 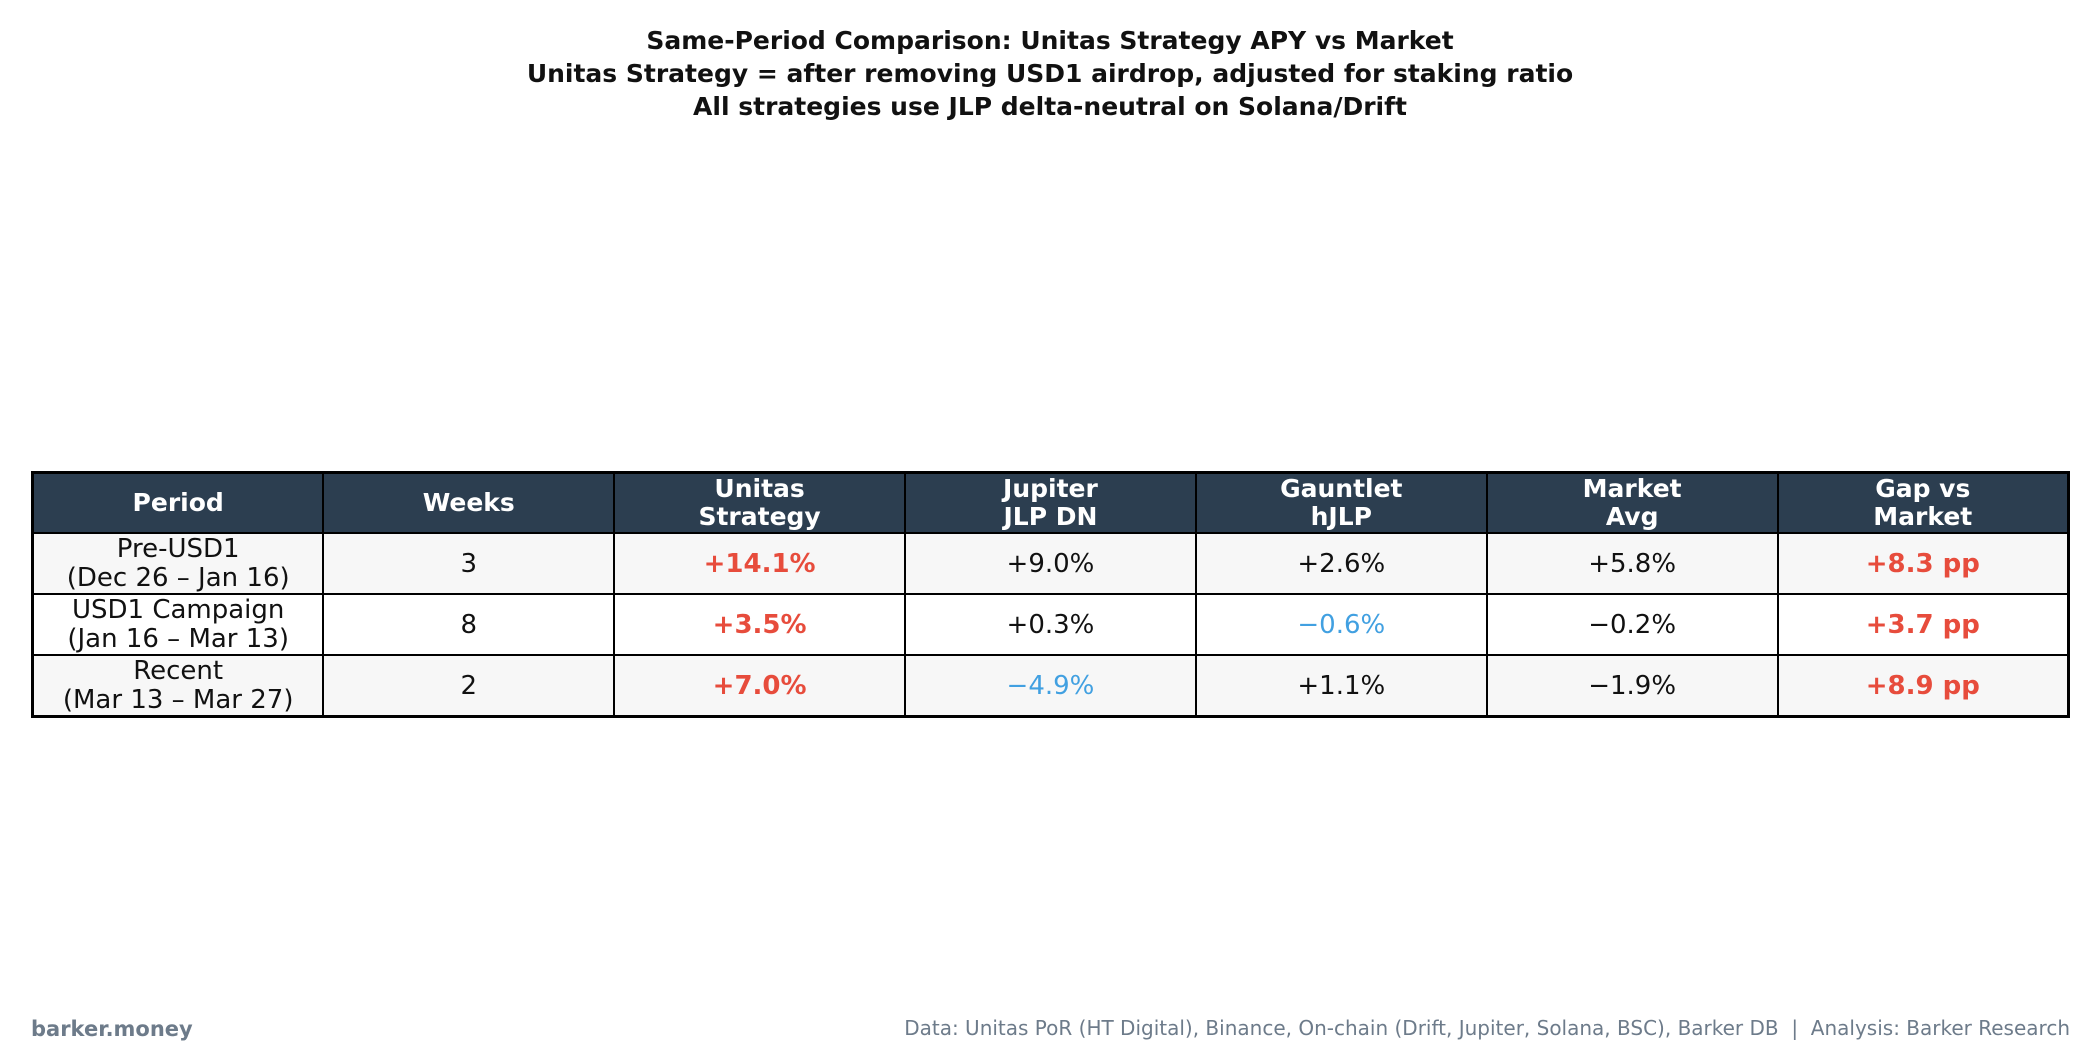 I want to click on cell-unitas-strategy: +14.1%, so click(x=760, y=563).